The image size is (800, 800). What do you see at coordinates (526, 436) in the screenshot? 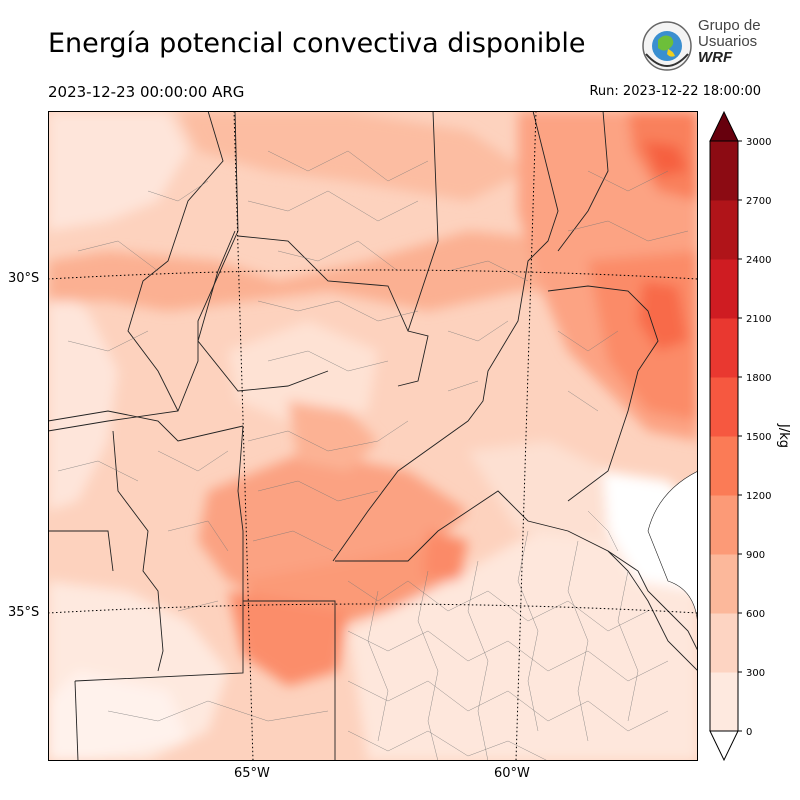
I see `meridian-60w` at bounding box center [526, 436].